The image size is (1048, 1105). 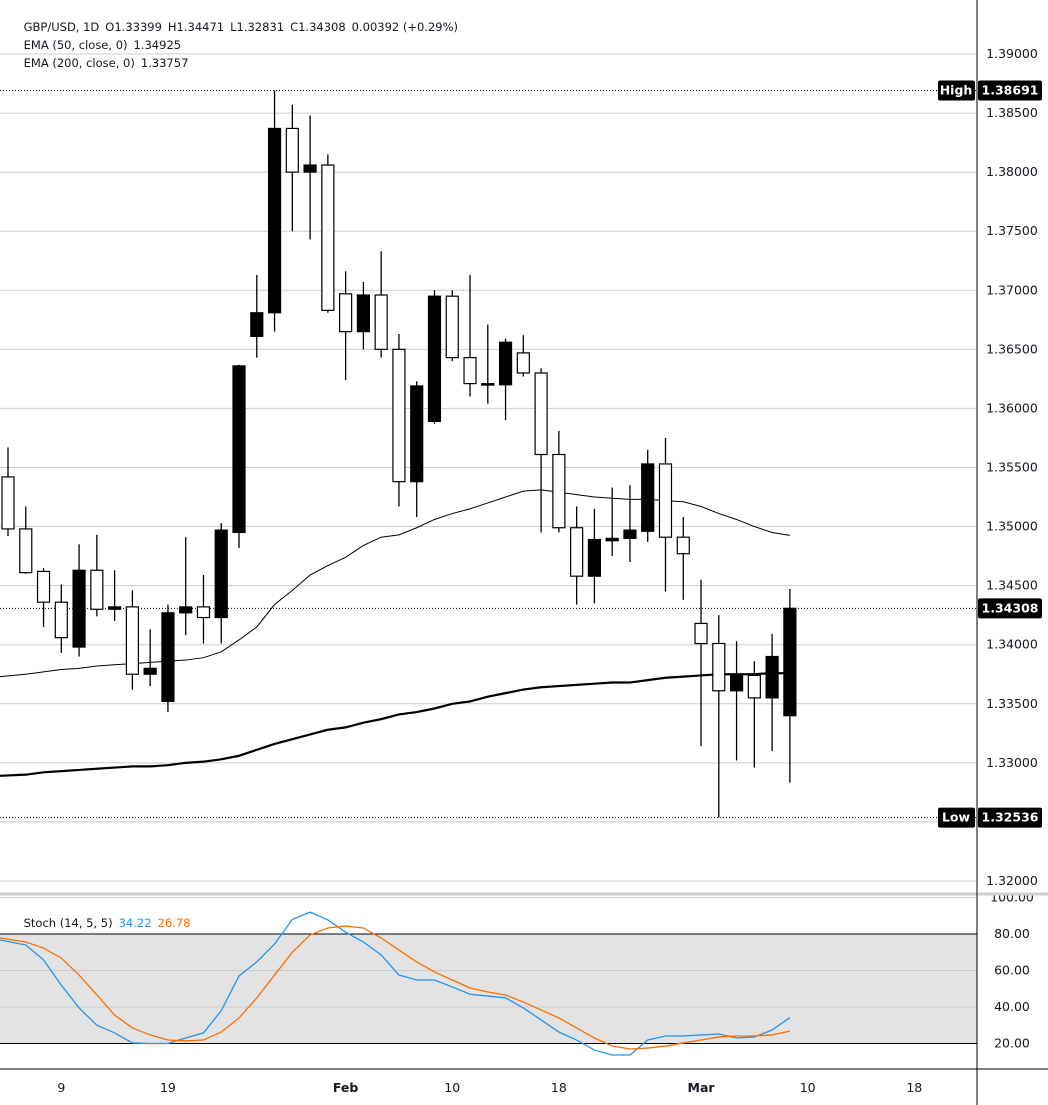 I want to click on stoch-tick-label: 20.00, so click(x=1012, y=1043).